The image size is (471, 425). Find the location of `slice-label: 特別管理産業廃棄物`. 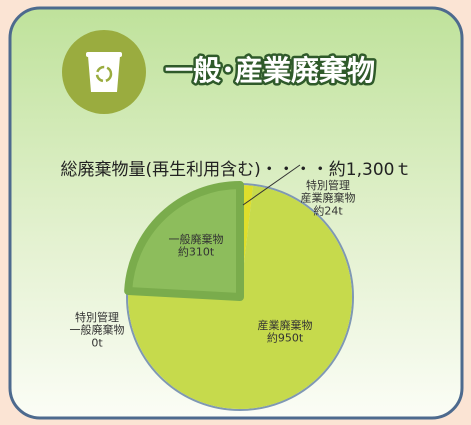

slice-label: 特別管理産業廃棄物 is located at coordinates (328, 191).